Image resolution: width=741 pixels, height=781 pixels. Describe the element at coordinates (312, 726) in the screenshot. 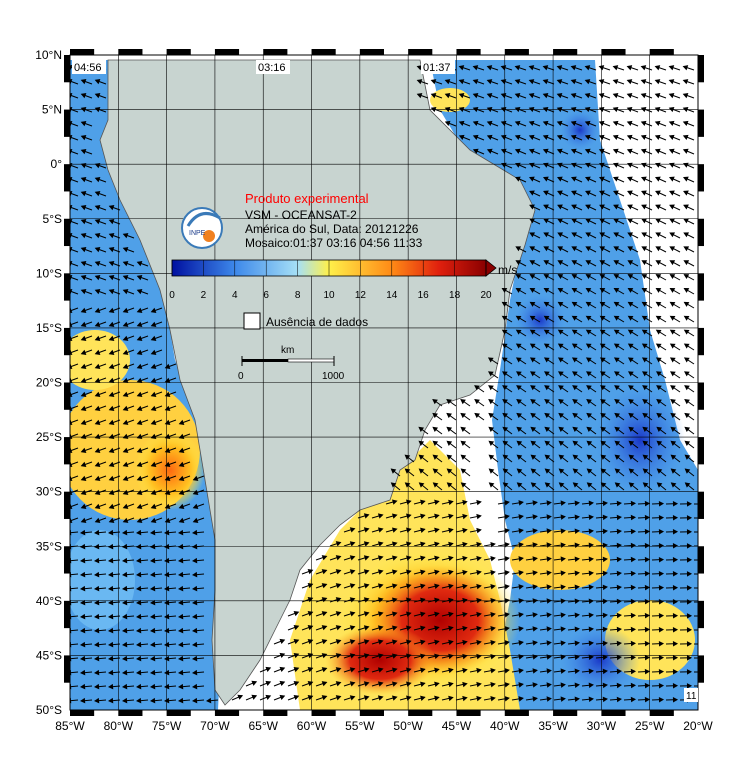

I see `lon-tick-label: 60°W` at that location.